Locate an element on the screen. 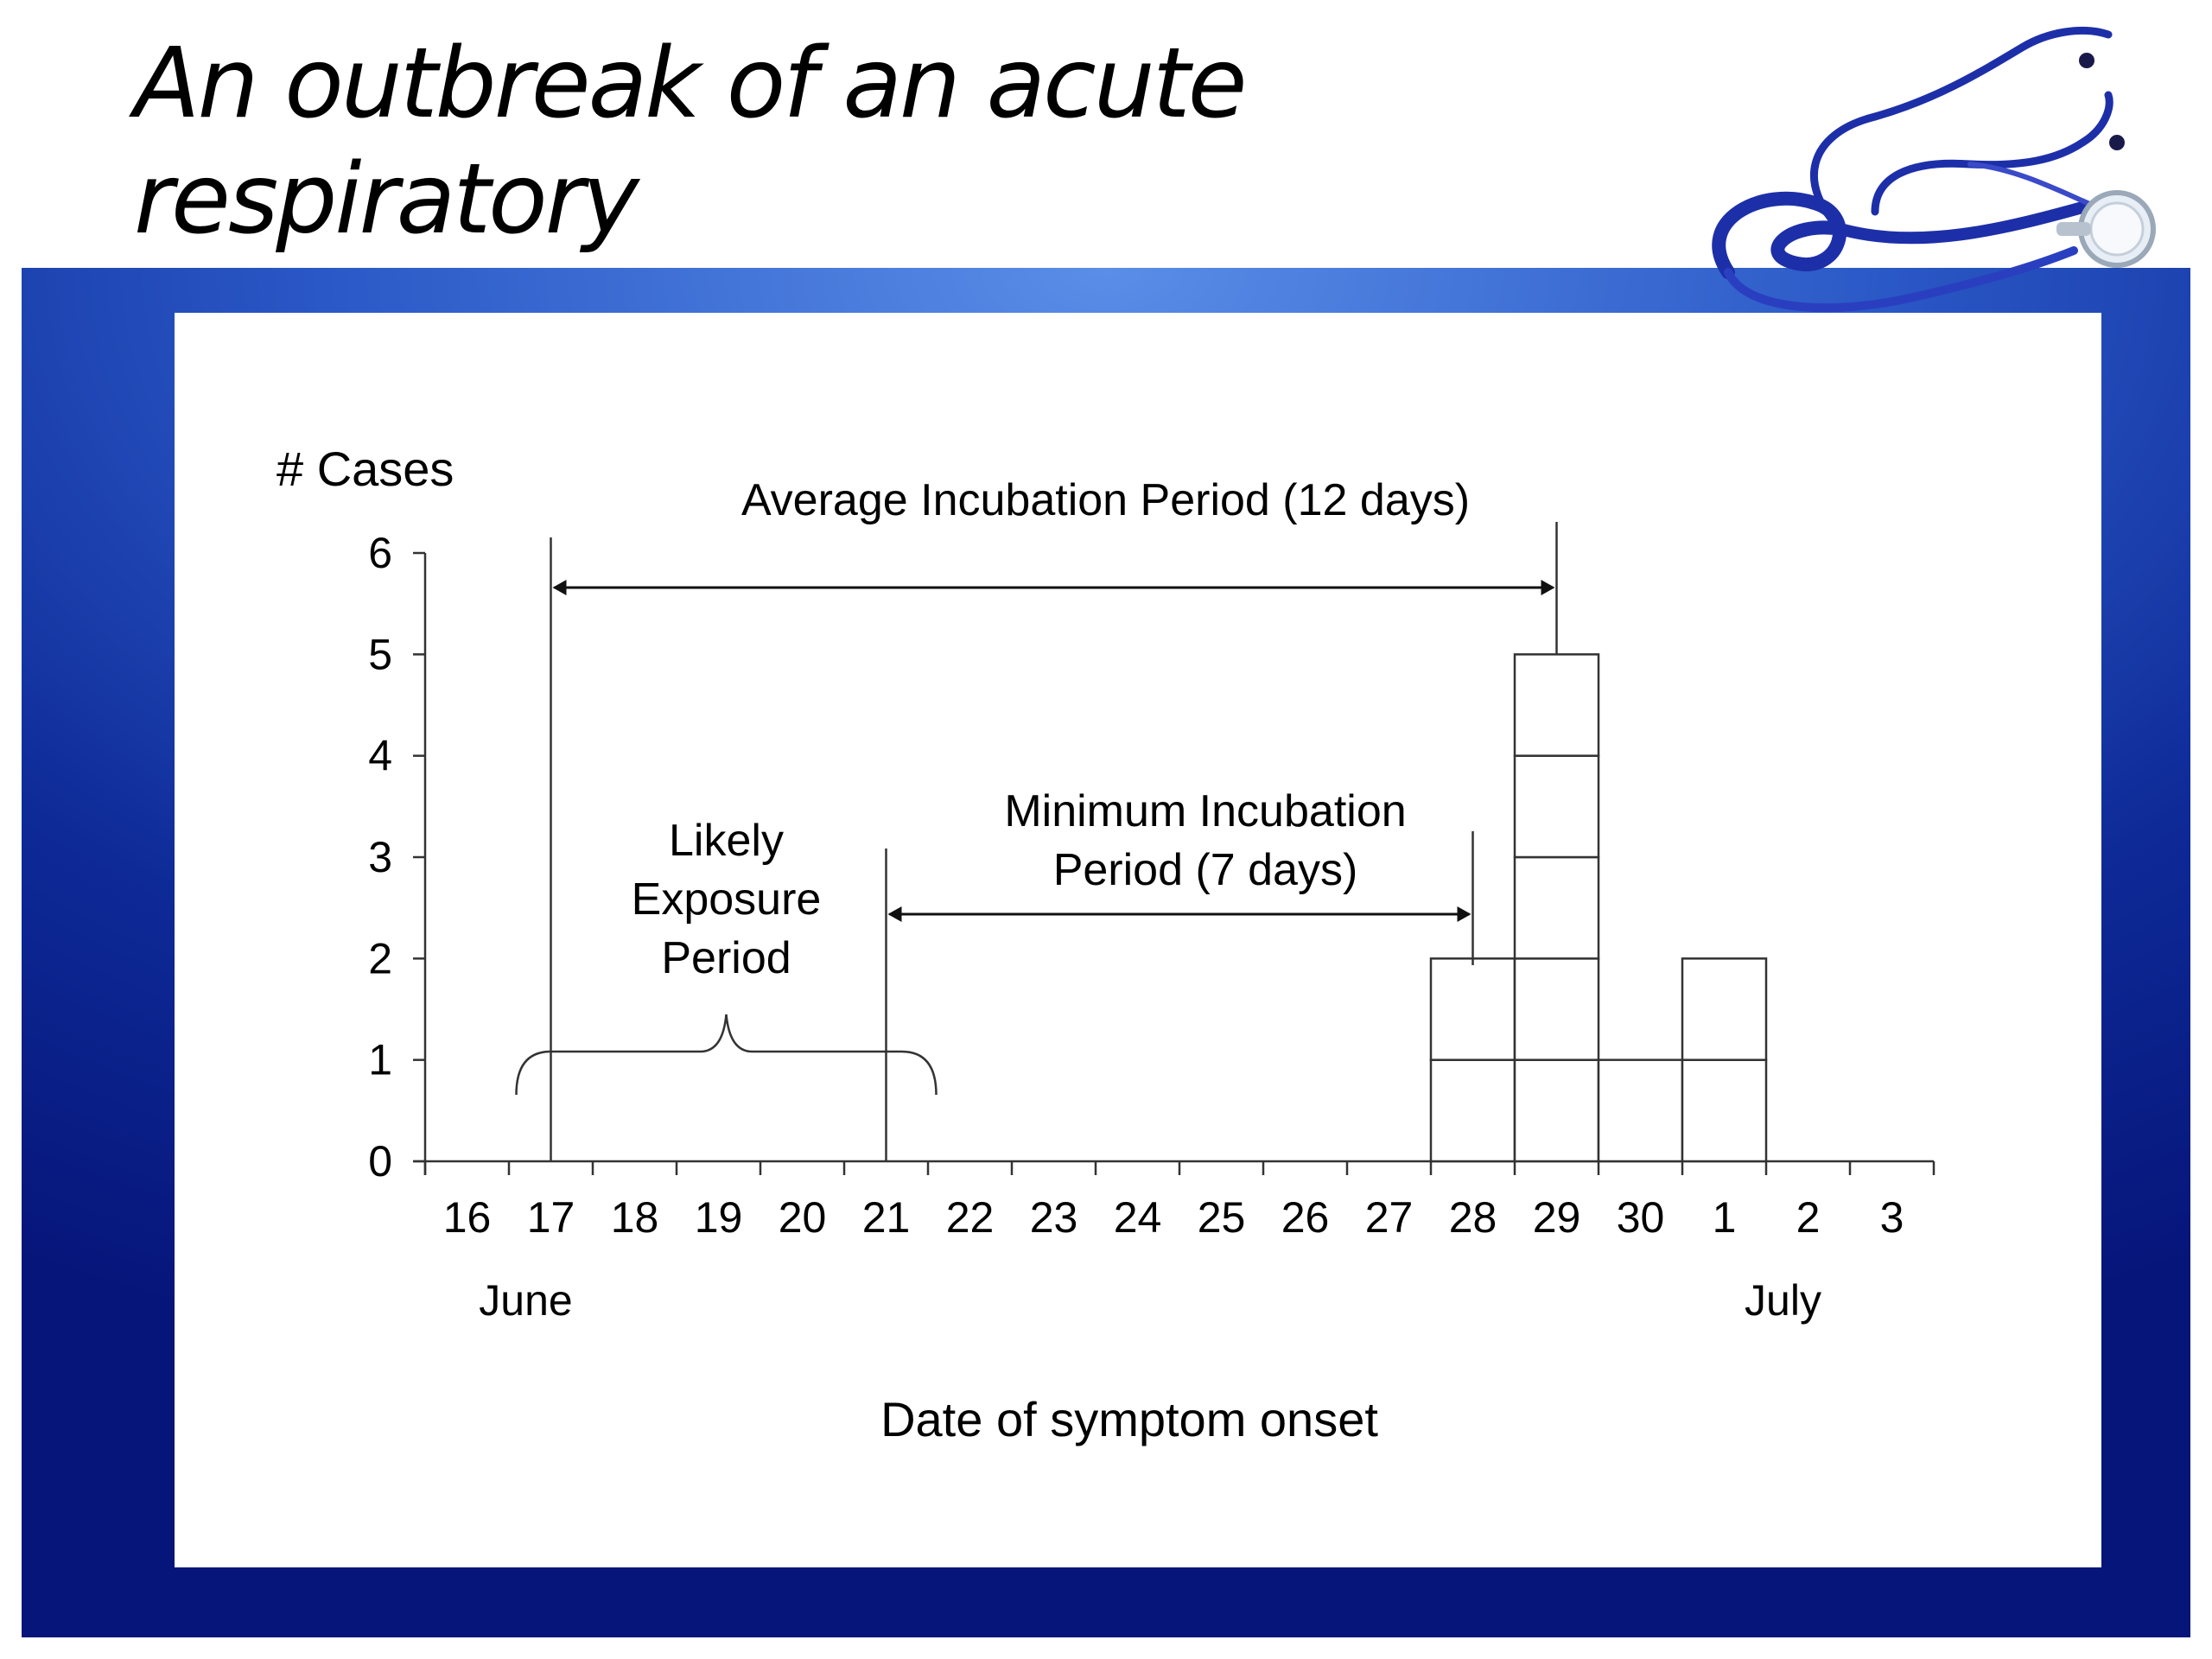  x-tick-label: 19 is located at coordinates (719, 1217).